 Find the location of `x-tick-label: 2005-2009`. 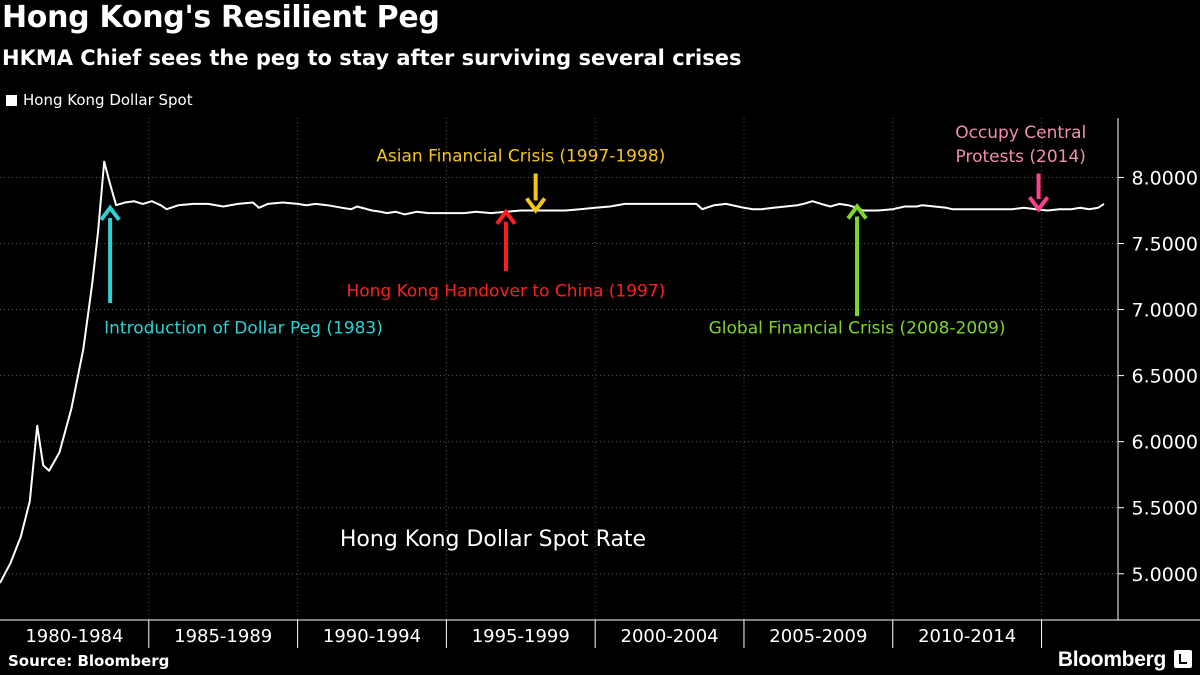

x-tick-label: 2005-2009 is located at coordinates (818, 636).